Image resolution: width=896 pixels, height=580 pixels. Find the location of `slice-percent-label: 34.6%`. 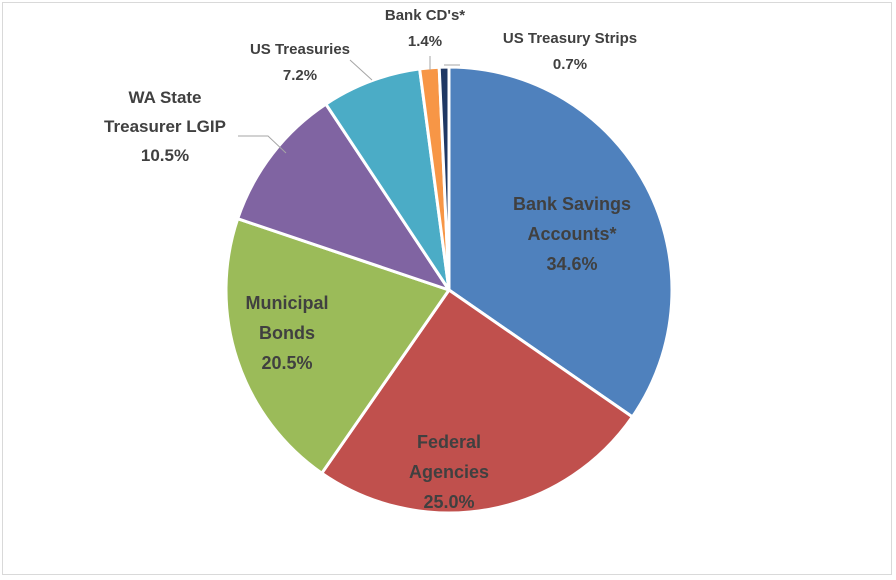

slice-percent-label: 34.6% is located at coordinates (571, 264).